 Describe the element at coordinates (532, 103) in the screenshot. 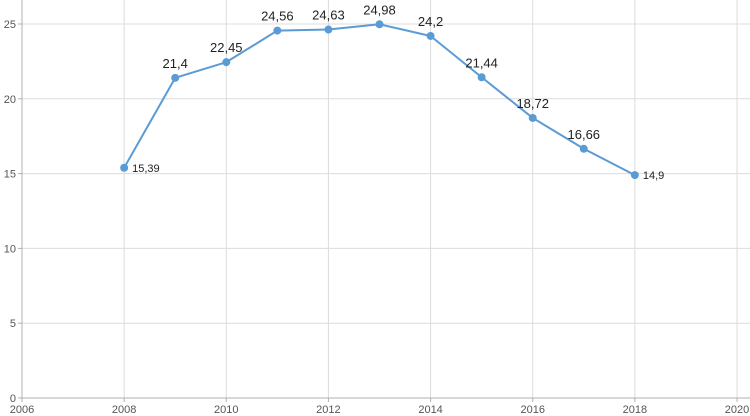

I see `data-label: 18,72` at that location.